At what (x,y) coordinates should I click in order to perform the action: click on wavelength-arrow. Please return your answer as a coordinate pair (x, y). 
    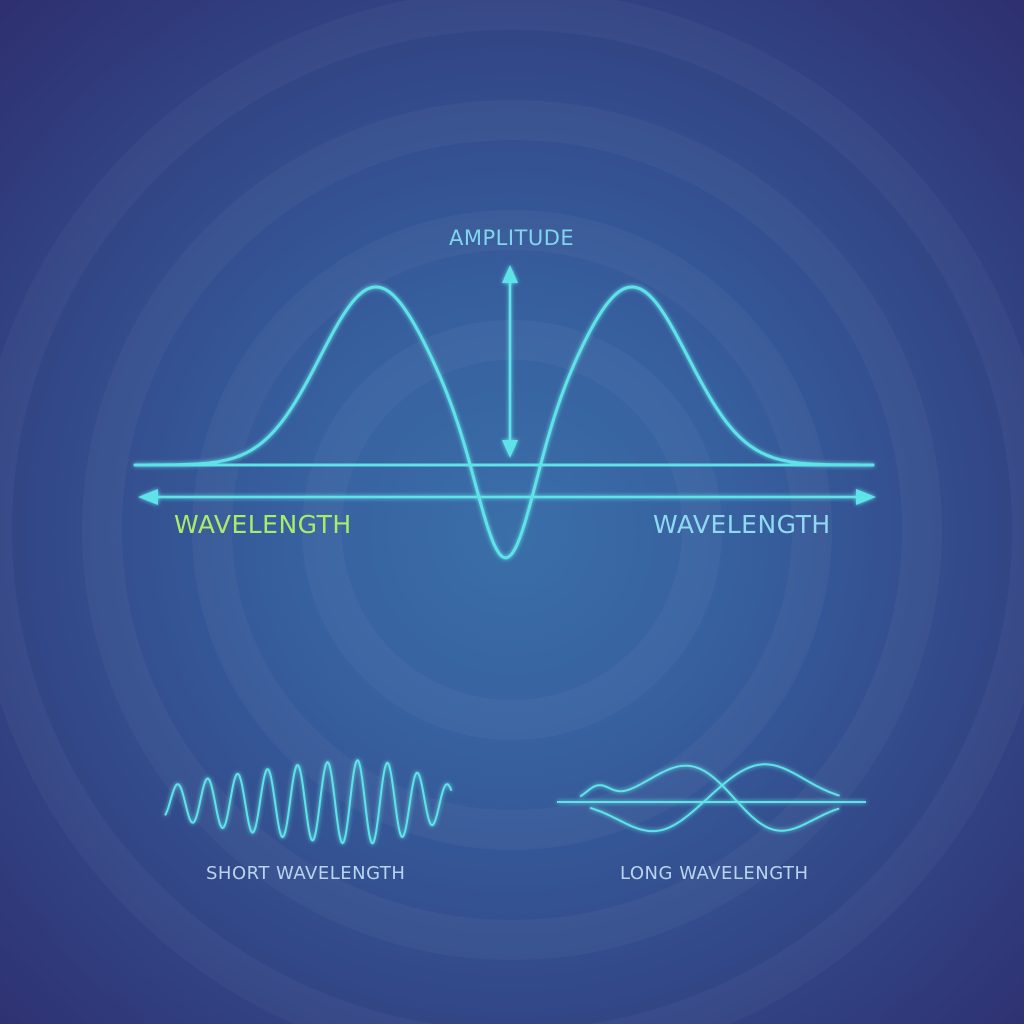
    Looking at the image, I should click on (507, 497).